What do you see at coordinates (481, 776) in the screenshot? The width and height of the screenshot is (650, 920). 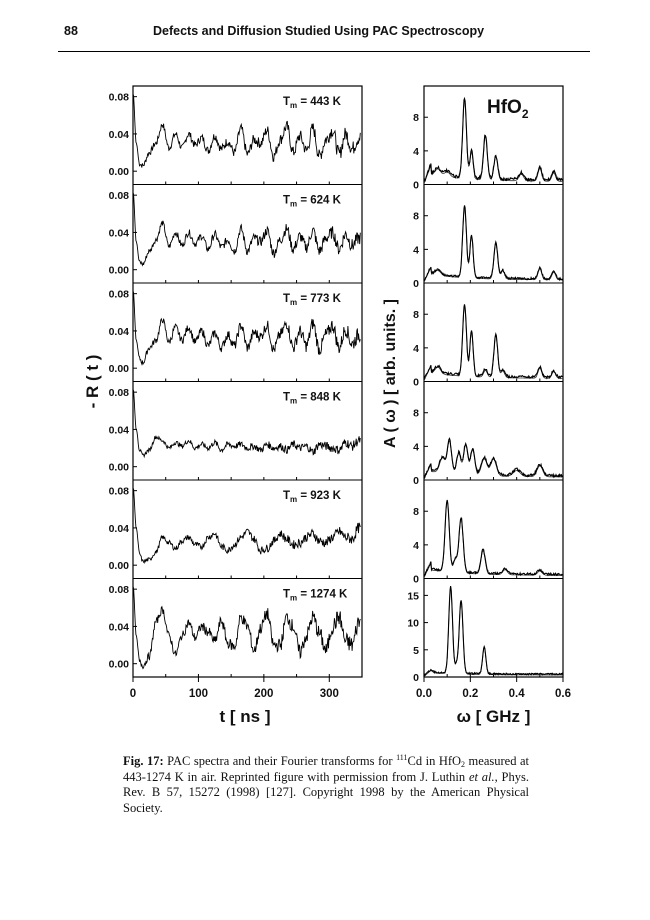 I see `caption-et-al: et al.` at bounding box center [481, 776].